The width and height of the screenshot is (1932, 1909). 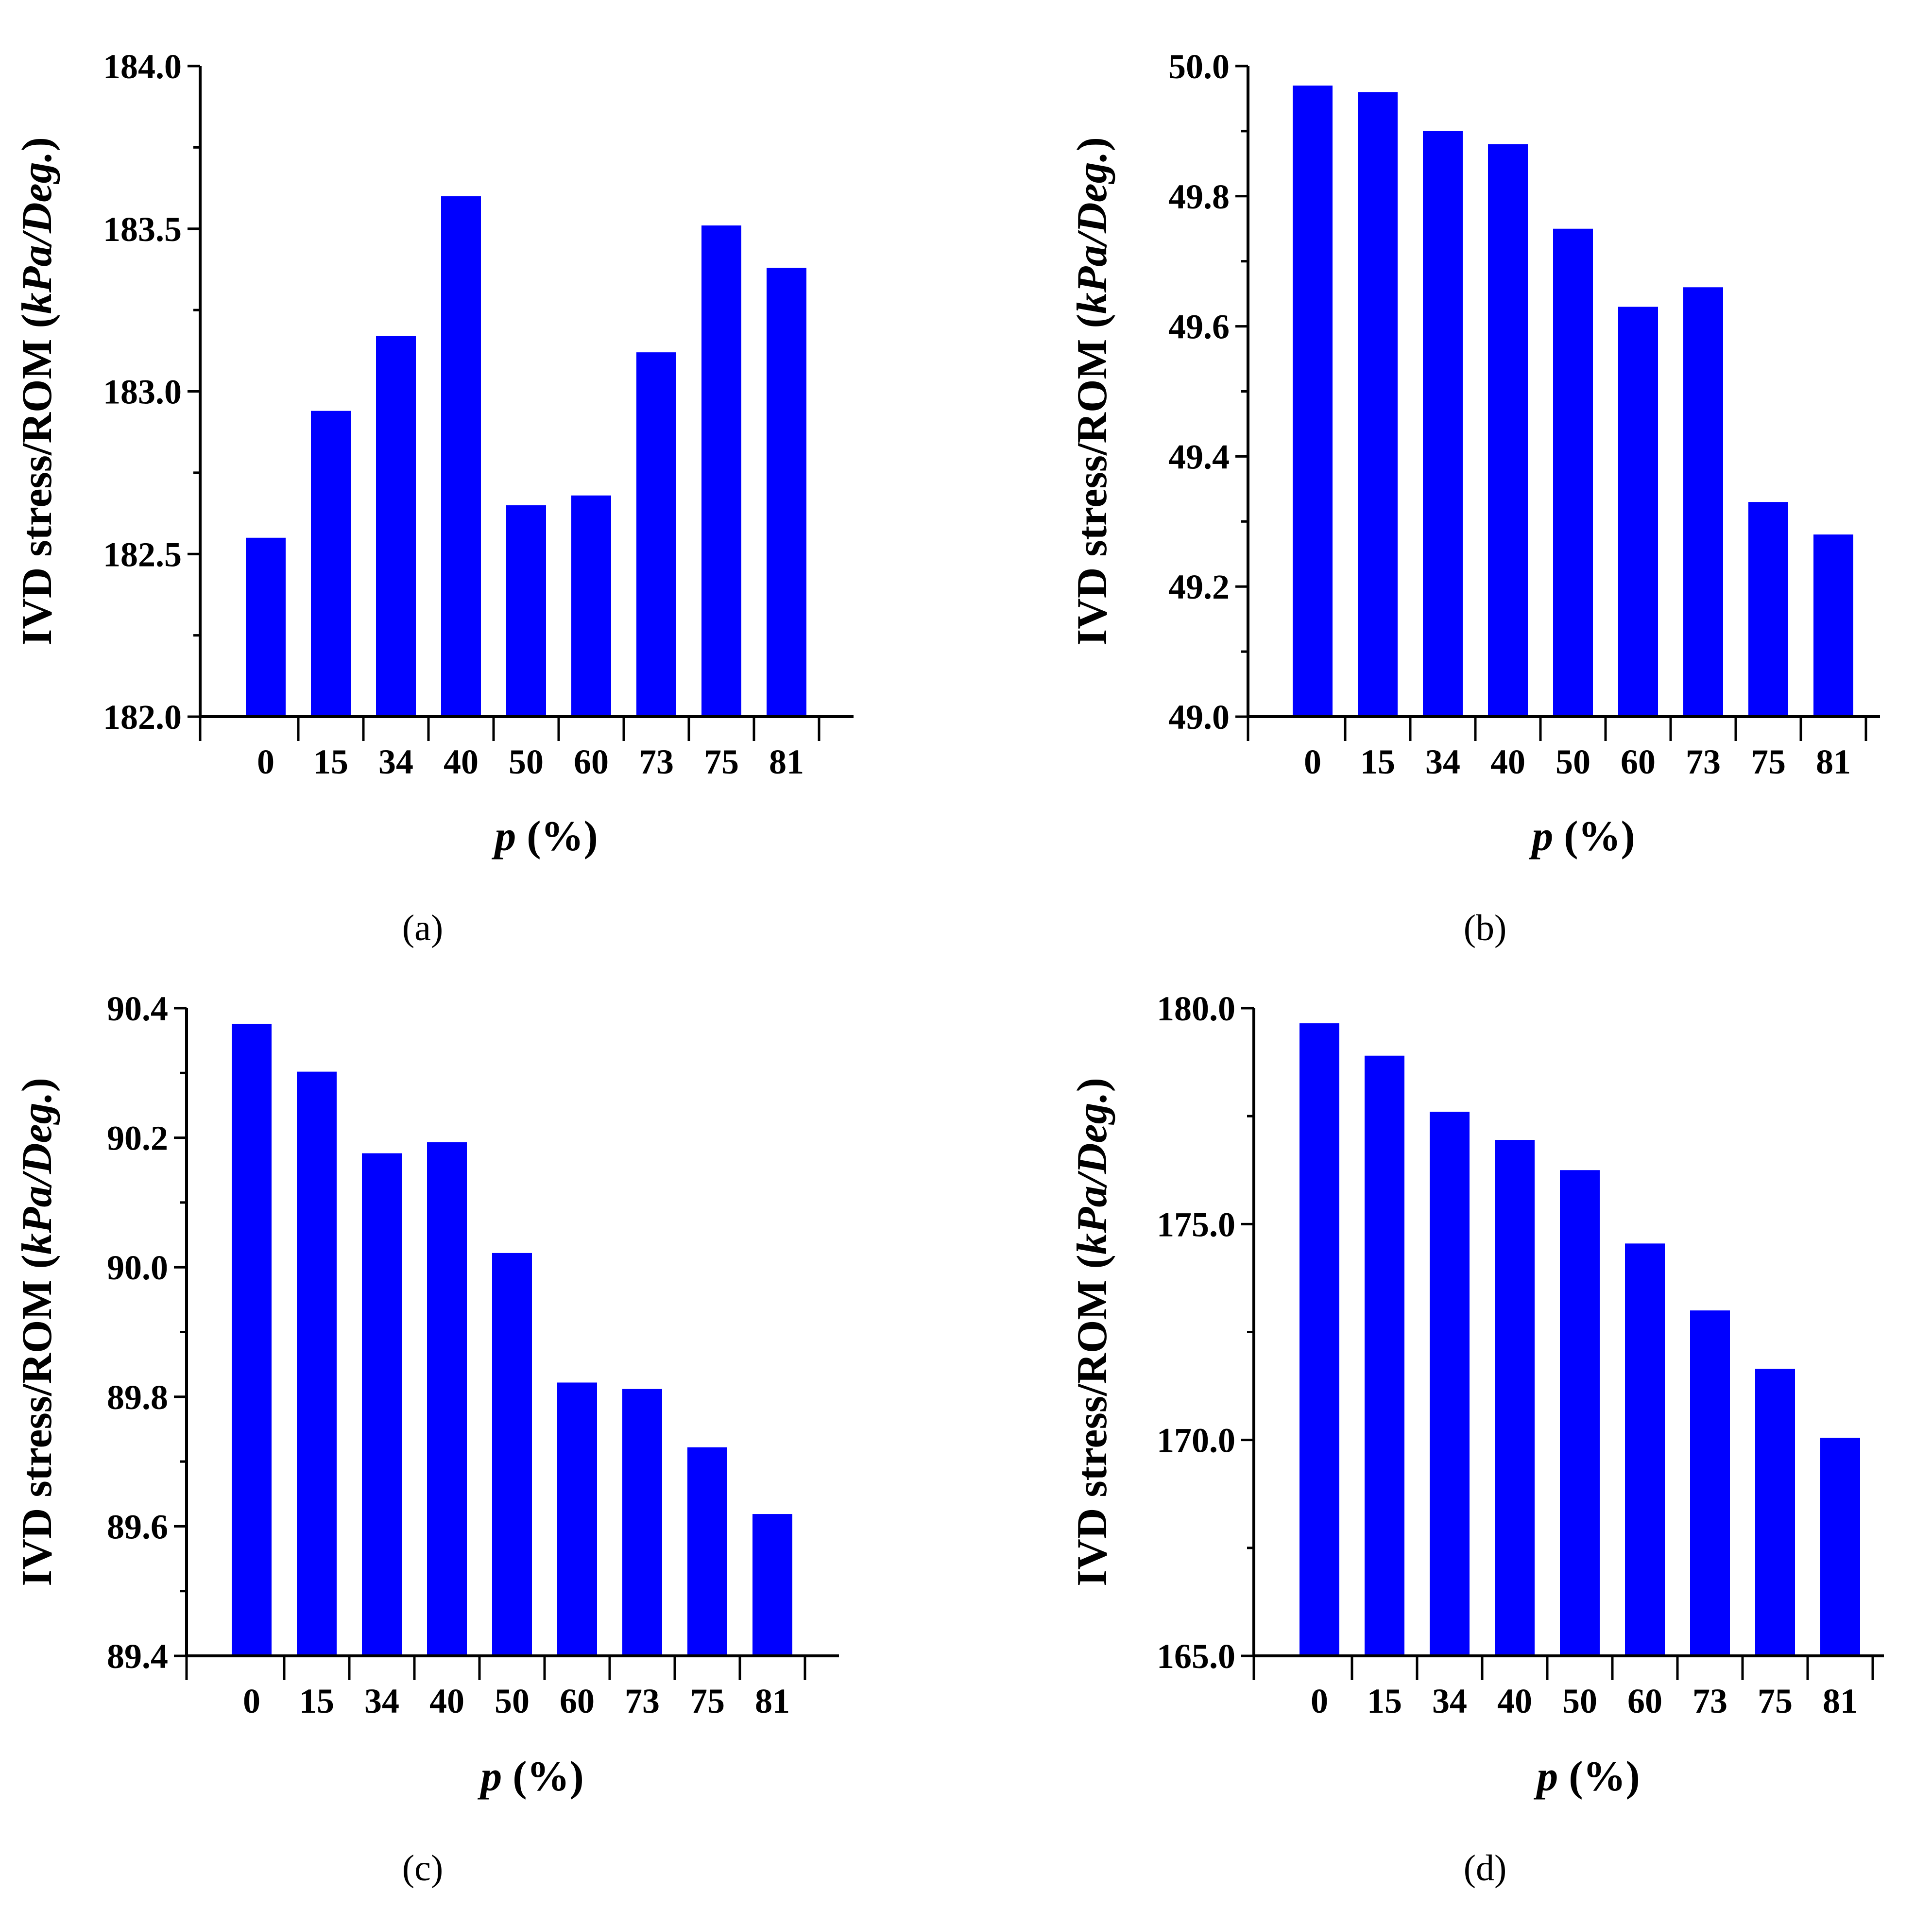 What do you see at coordinates (1196, 1008) in the screenshot?
I see `y-tick-label: 180.0` at bounding box center [1196, 1008].